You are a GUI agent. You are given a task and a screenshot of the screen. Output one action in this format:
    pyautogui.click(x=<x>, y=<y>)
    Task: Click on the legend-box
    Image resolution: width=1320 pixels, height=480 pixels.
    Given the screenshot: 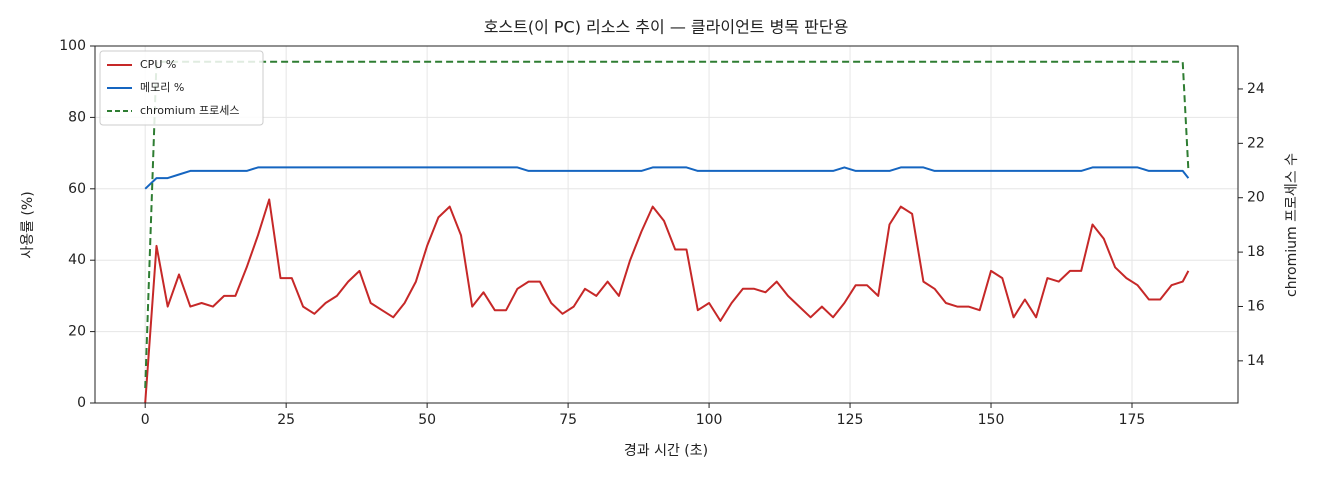 What is the action you would take?
    pyautogui.click(x=181, y=88)
    